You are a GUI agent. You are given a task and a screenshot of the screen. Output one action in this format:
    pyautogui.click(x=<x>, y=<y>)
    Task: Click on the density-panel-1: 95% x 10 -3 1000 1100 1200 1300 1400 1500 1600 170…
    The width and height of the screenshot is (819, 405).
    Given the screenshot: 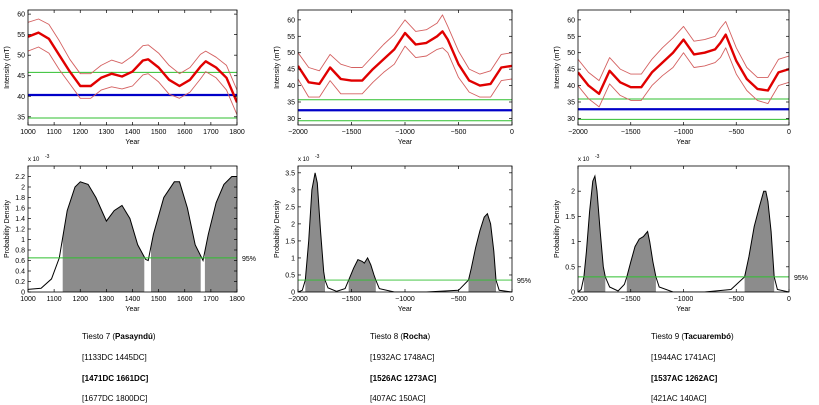 What is the action you would take?
    pyautogui.click(x=130, y=233)
    